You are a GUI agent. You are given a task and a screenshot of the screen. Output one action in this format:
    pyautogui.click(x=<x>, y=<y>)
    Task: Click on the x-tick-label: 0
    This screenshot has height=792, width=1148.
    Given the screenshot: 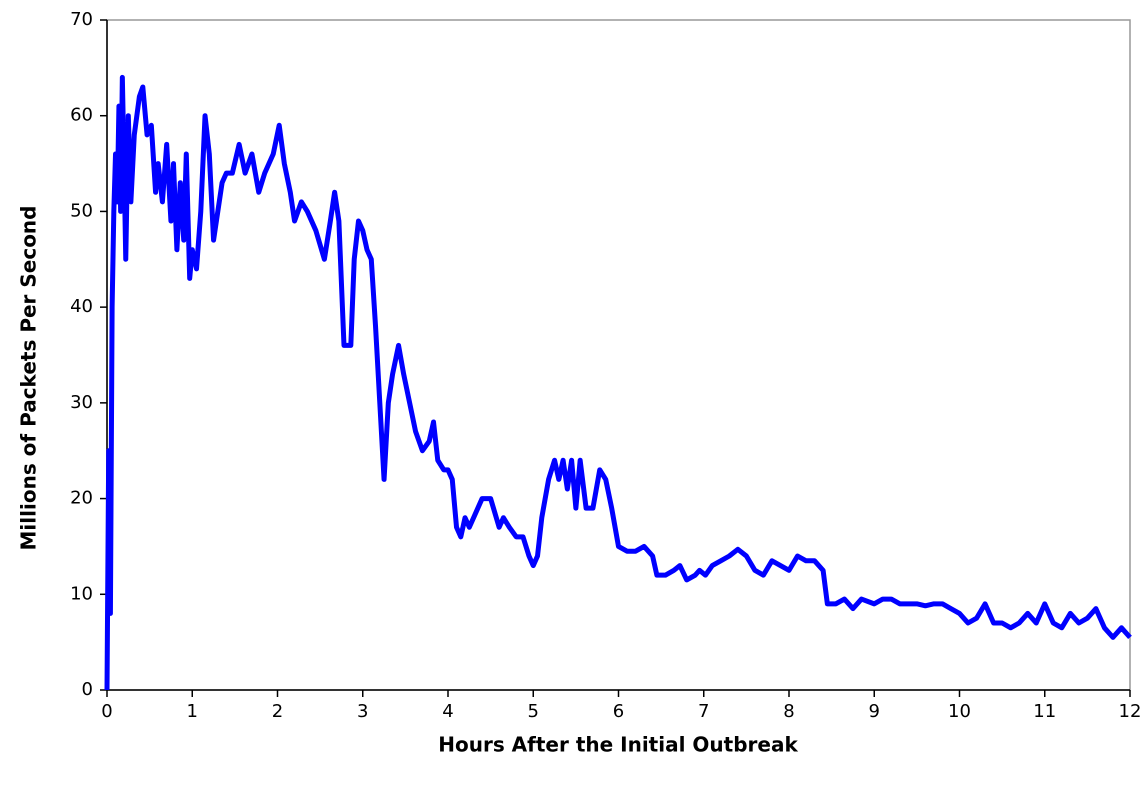 What is the action you would take?
    pyautogui.click(x=106, y=711)
    